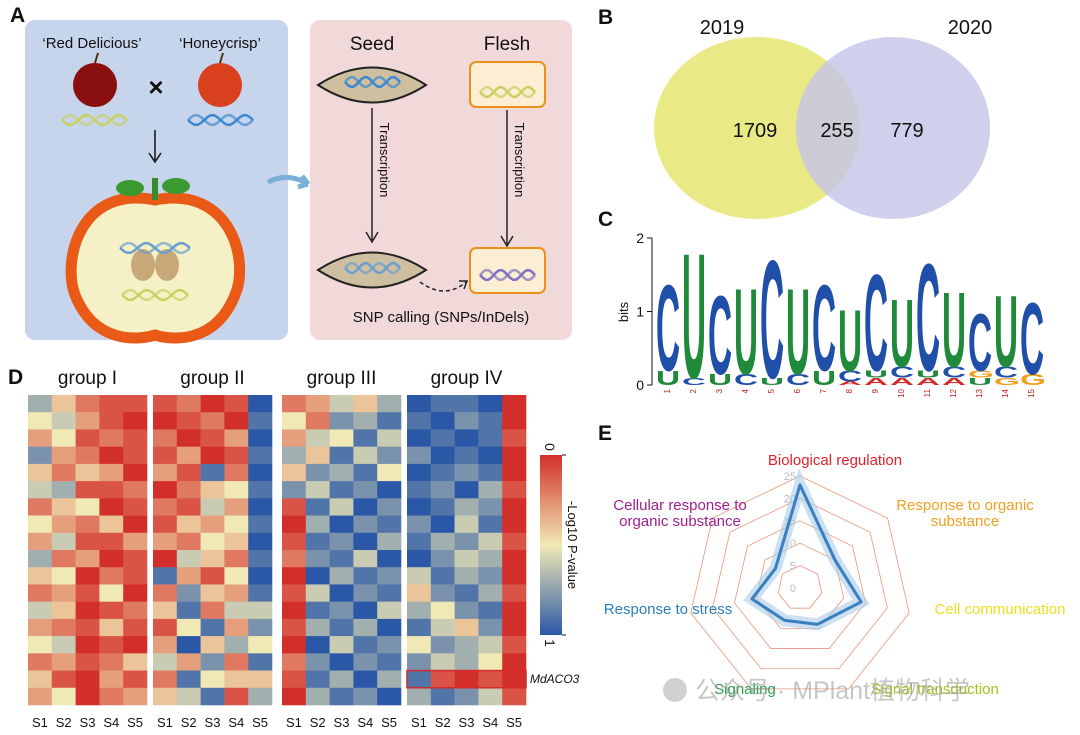 Image resolution: width=1080 pixels, height=735 pixels. I want to click on apple, so click(220, 85).